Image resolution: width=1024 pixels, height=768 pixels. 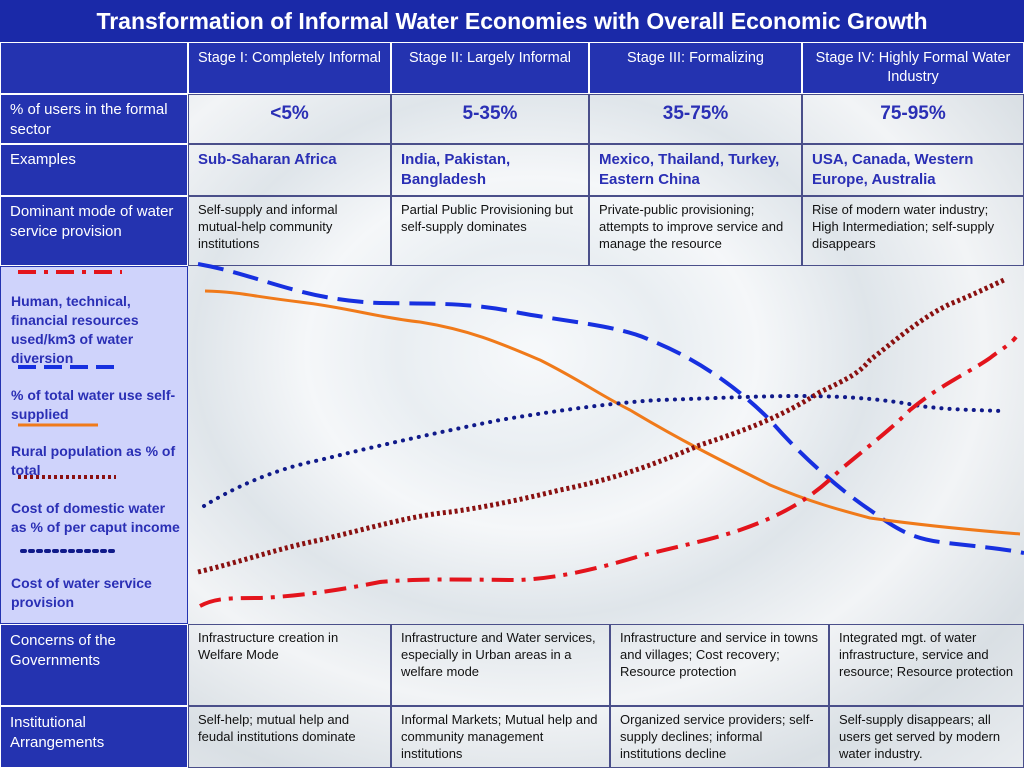 I want to click on examples-stage-2: India, Pakistan, Bangladesh, so click(x=490, y=170).